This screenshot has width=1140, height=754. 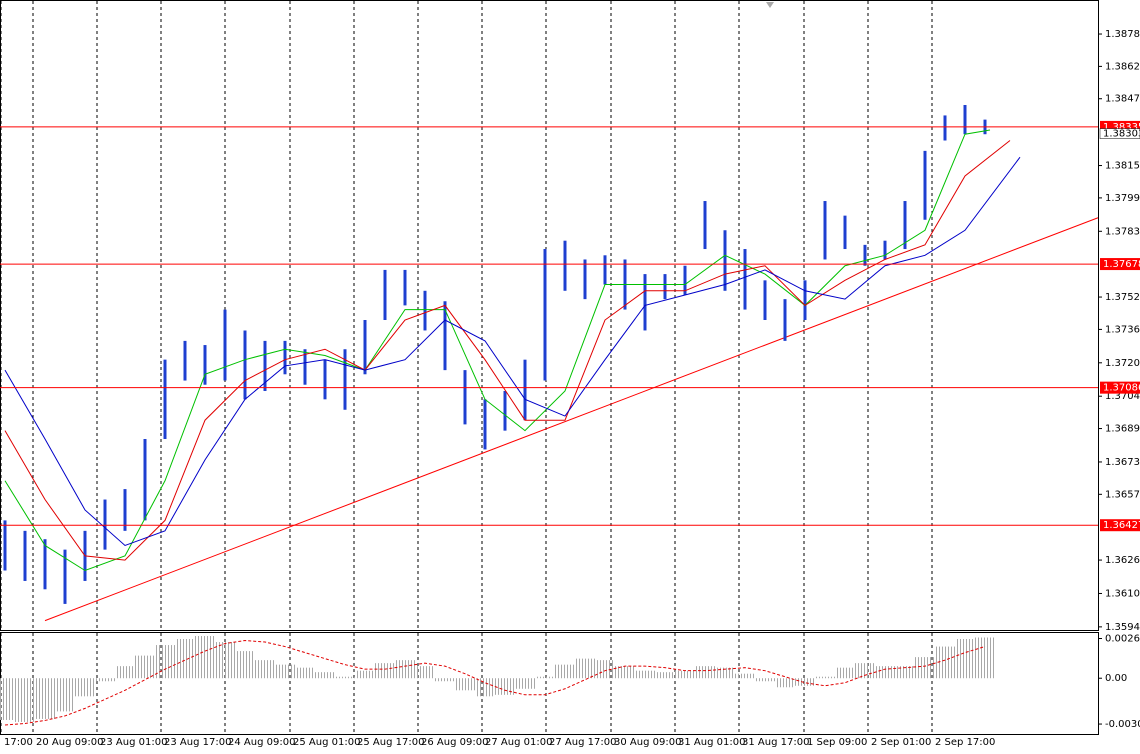 I want to click on level-label: 1.36427, so click(x=1121, y=525).